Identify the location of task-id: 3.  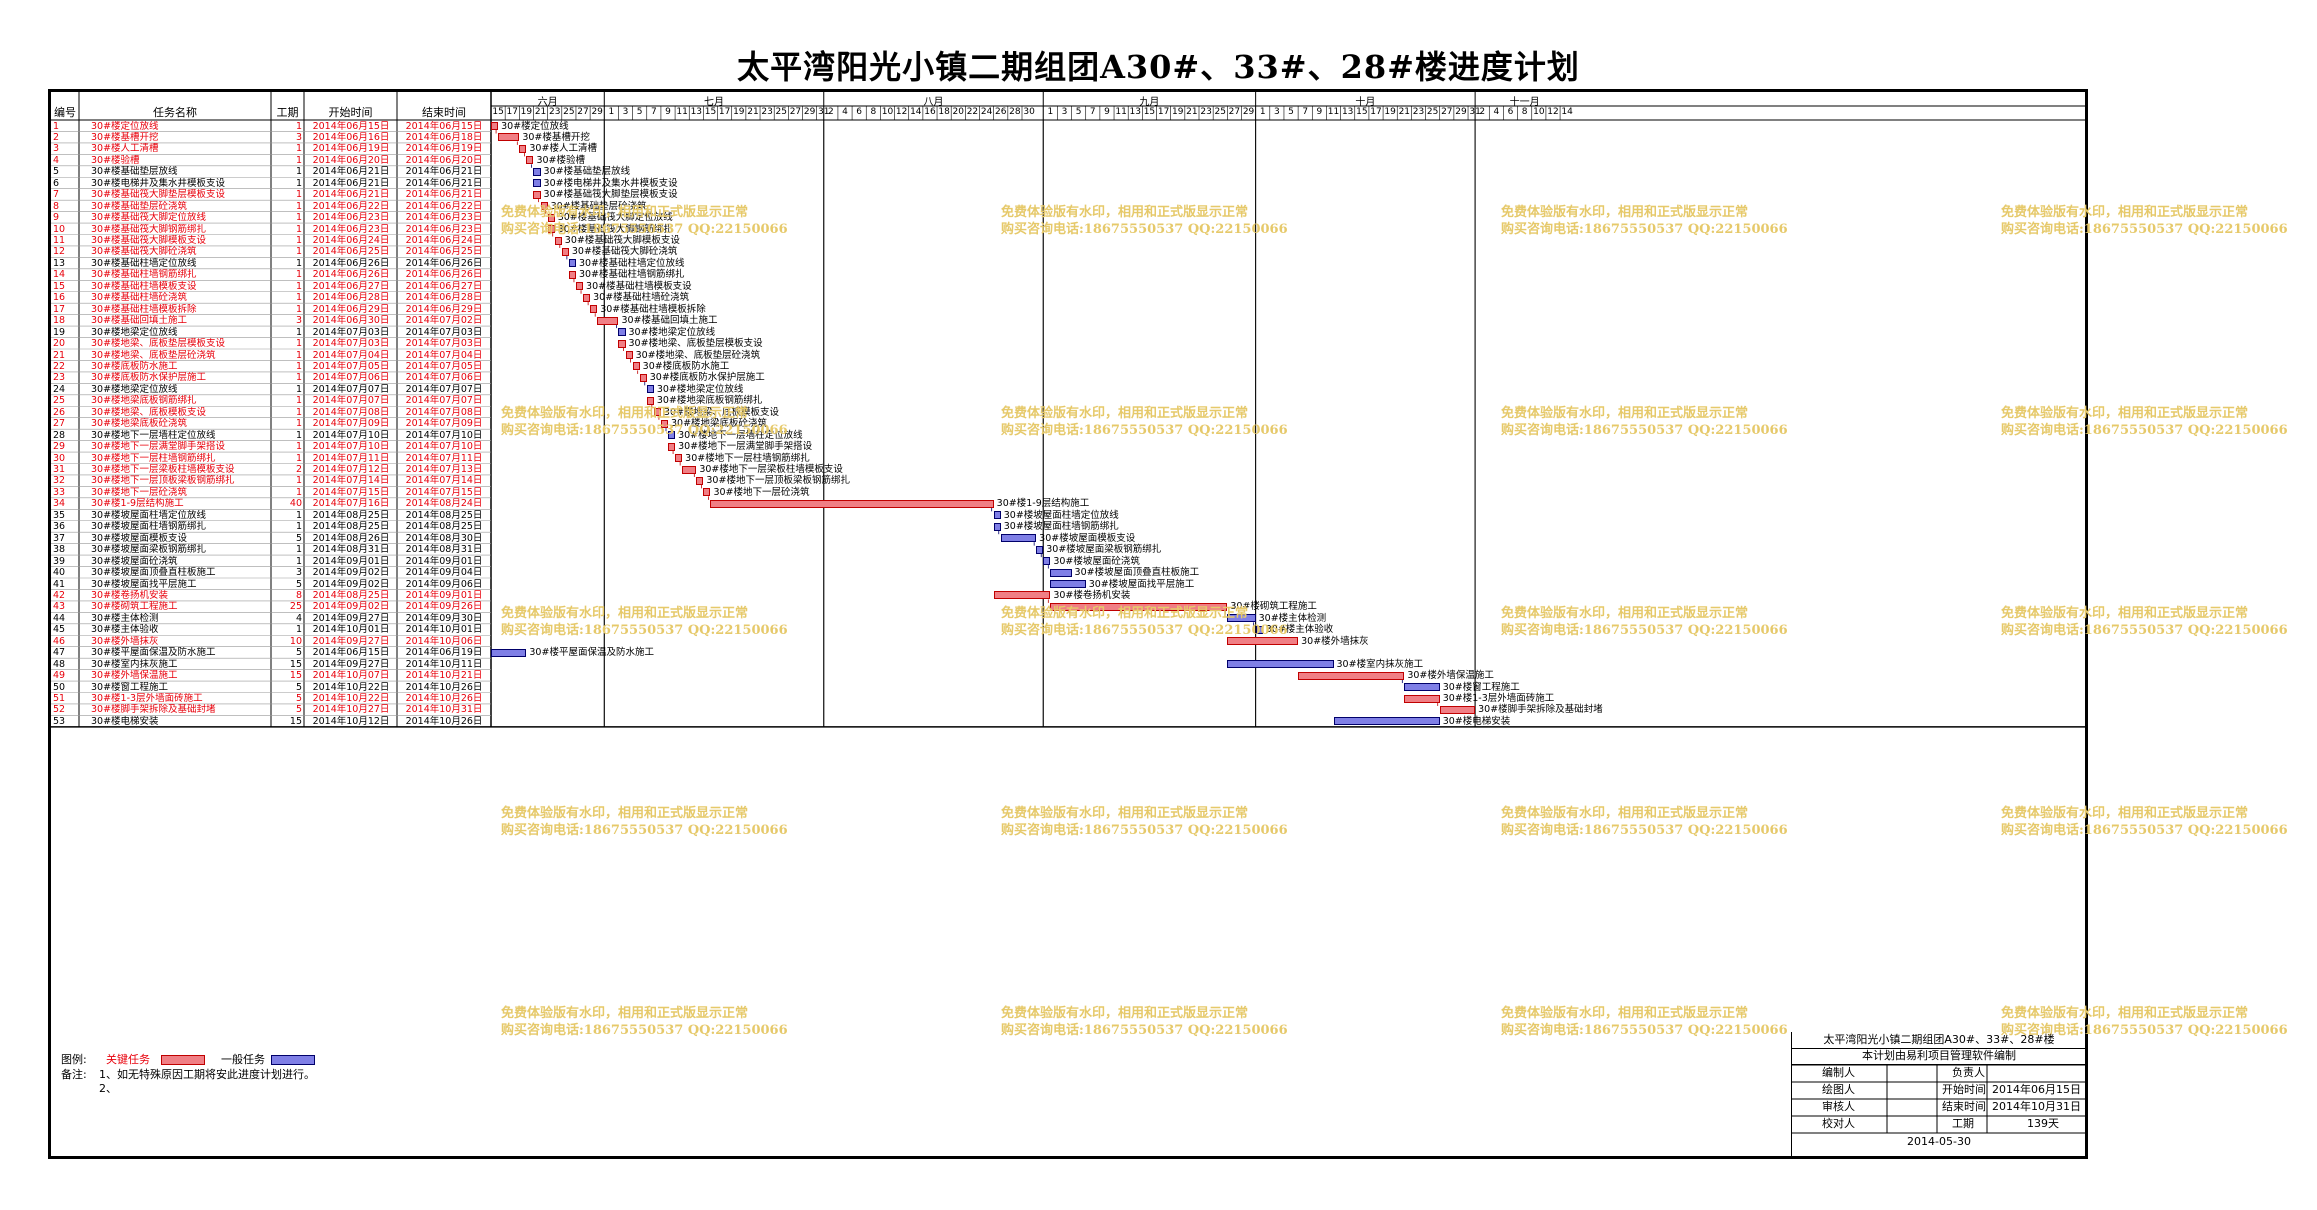
(56, 149).